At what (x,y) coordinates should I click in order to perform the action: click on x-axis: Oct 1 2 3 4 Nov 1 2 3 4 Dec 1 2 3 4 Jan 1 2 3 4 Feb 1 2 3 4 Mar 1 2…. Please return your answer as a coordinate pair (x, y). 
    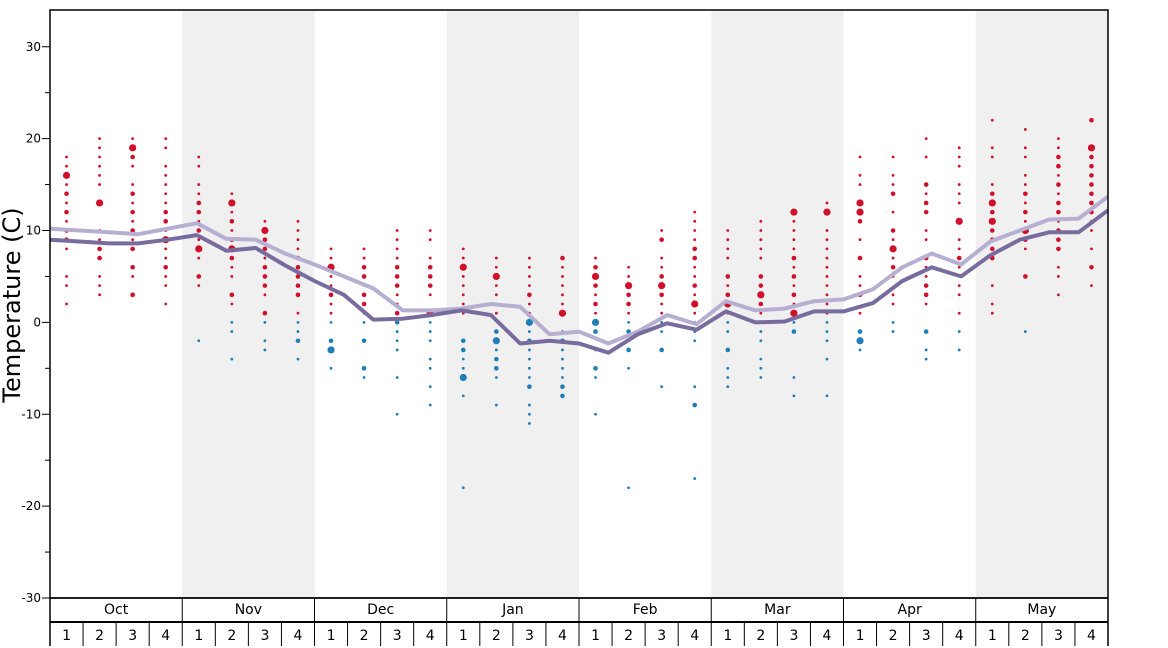
    Looking at the image, I should click on (579, 621).